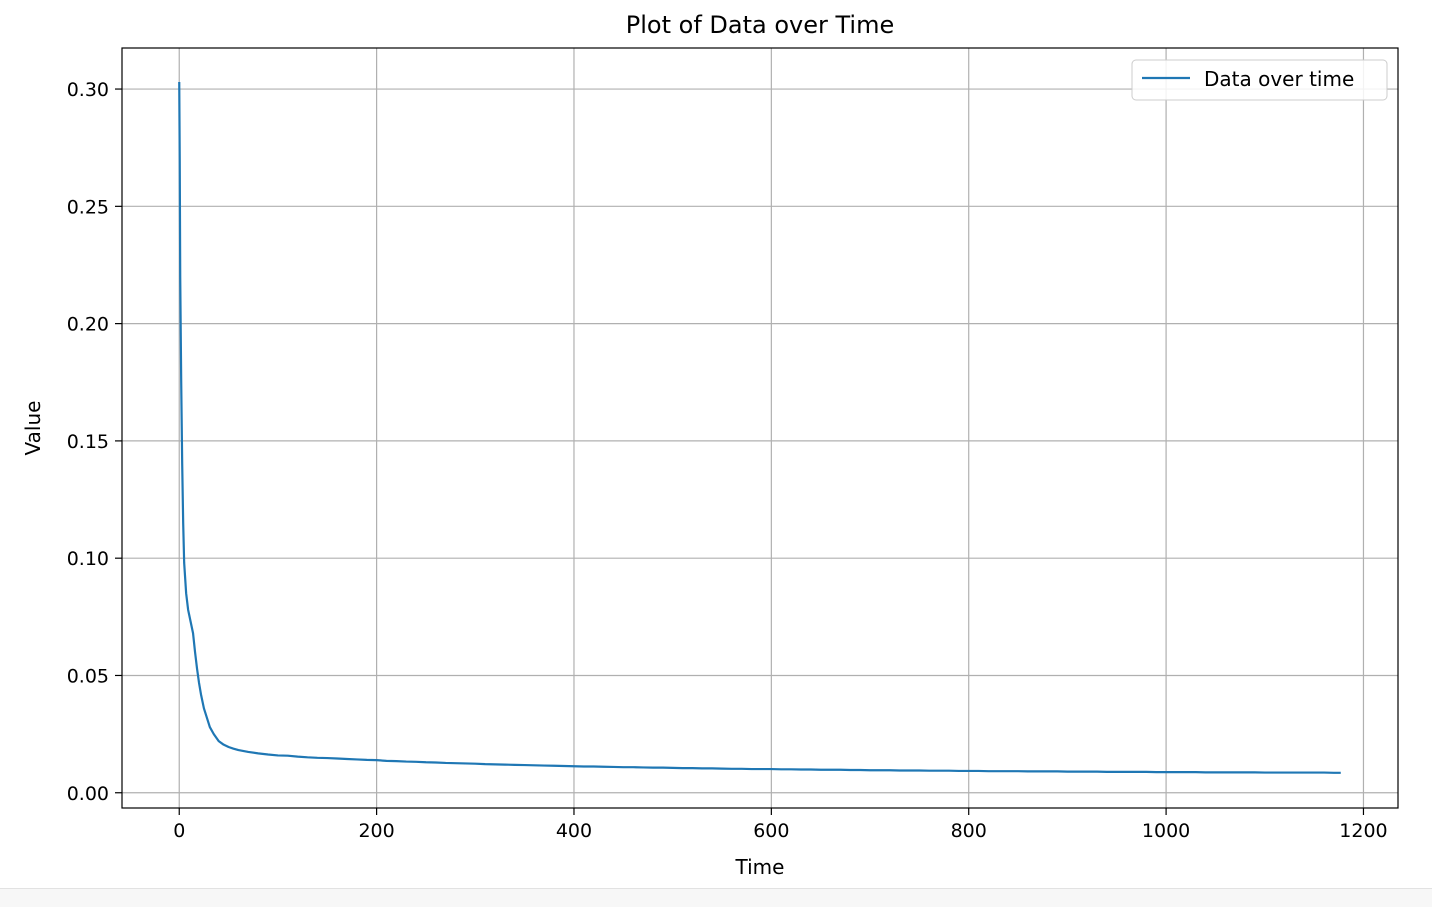  What do you see at coordinates (1166, 831) in the screenshot?
I see `x-tick-label: 1000` at bounding box center [1166, 831].